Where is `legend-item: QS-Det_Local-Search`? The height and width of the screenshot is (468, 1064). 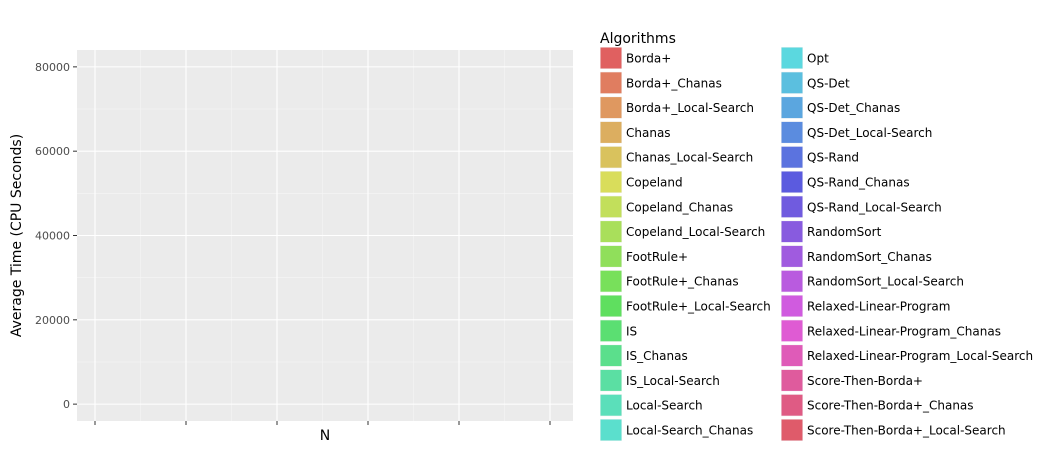
legend-item: QS-Det_Local-Search is located at coordinates (856, 132).